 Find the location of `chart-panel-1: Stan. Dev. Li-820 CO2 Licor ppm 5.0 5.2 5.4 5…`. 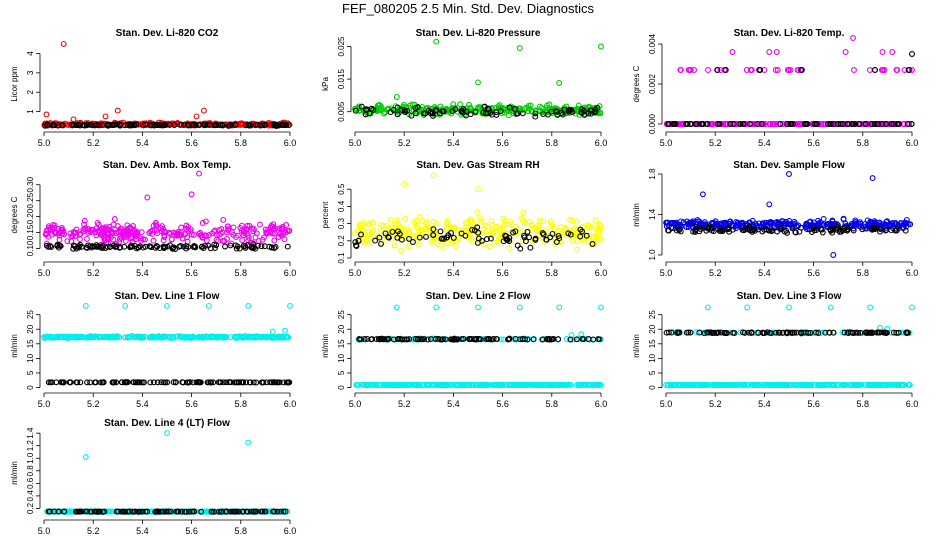

chart-panel-1: Stan. Dev. Li-820 CO2 Licor ppm 5.0 5.2 5.4 5… is located at coordinates (153, 88).